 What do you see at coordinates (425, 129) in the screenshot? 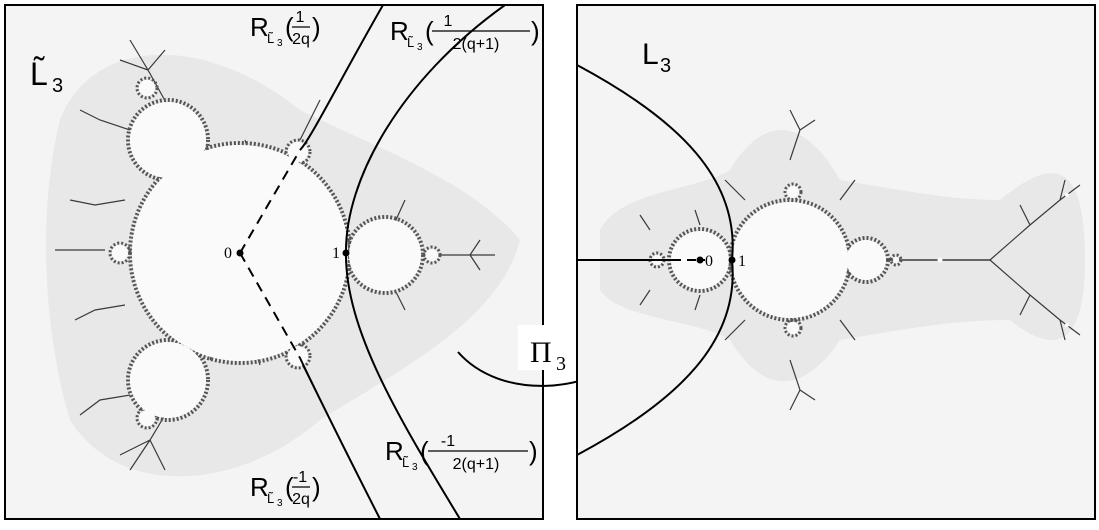
I see `ray-1-over-2q1` at bounding box center [425, 129].